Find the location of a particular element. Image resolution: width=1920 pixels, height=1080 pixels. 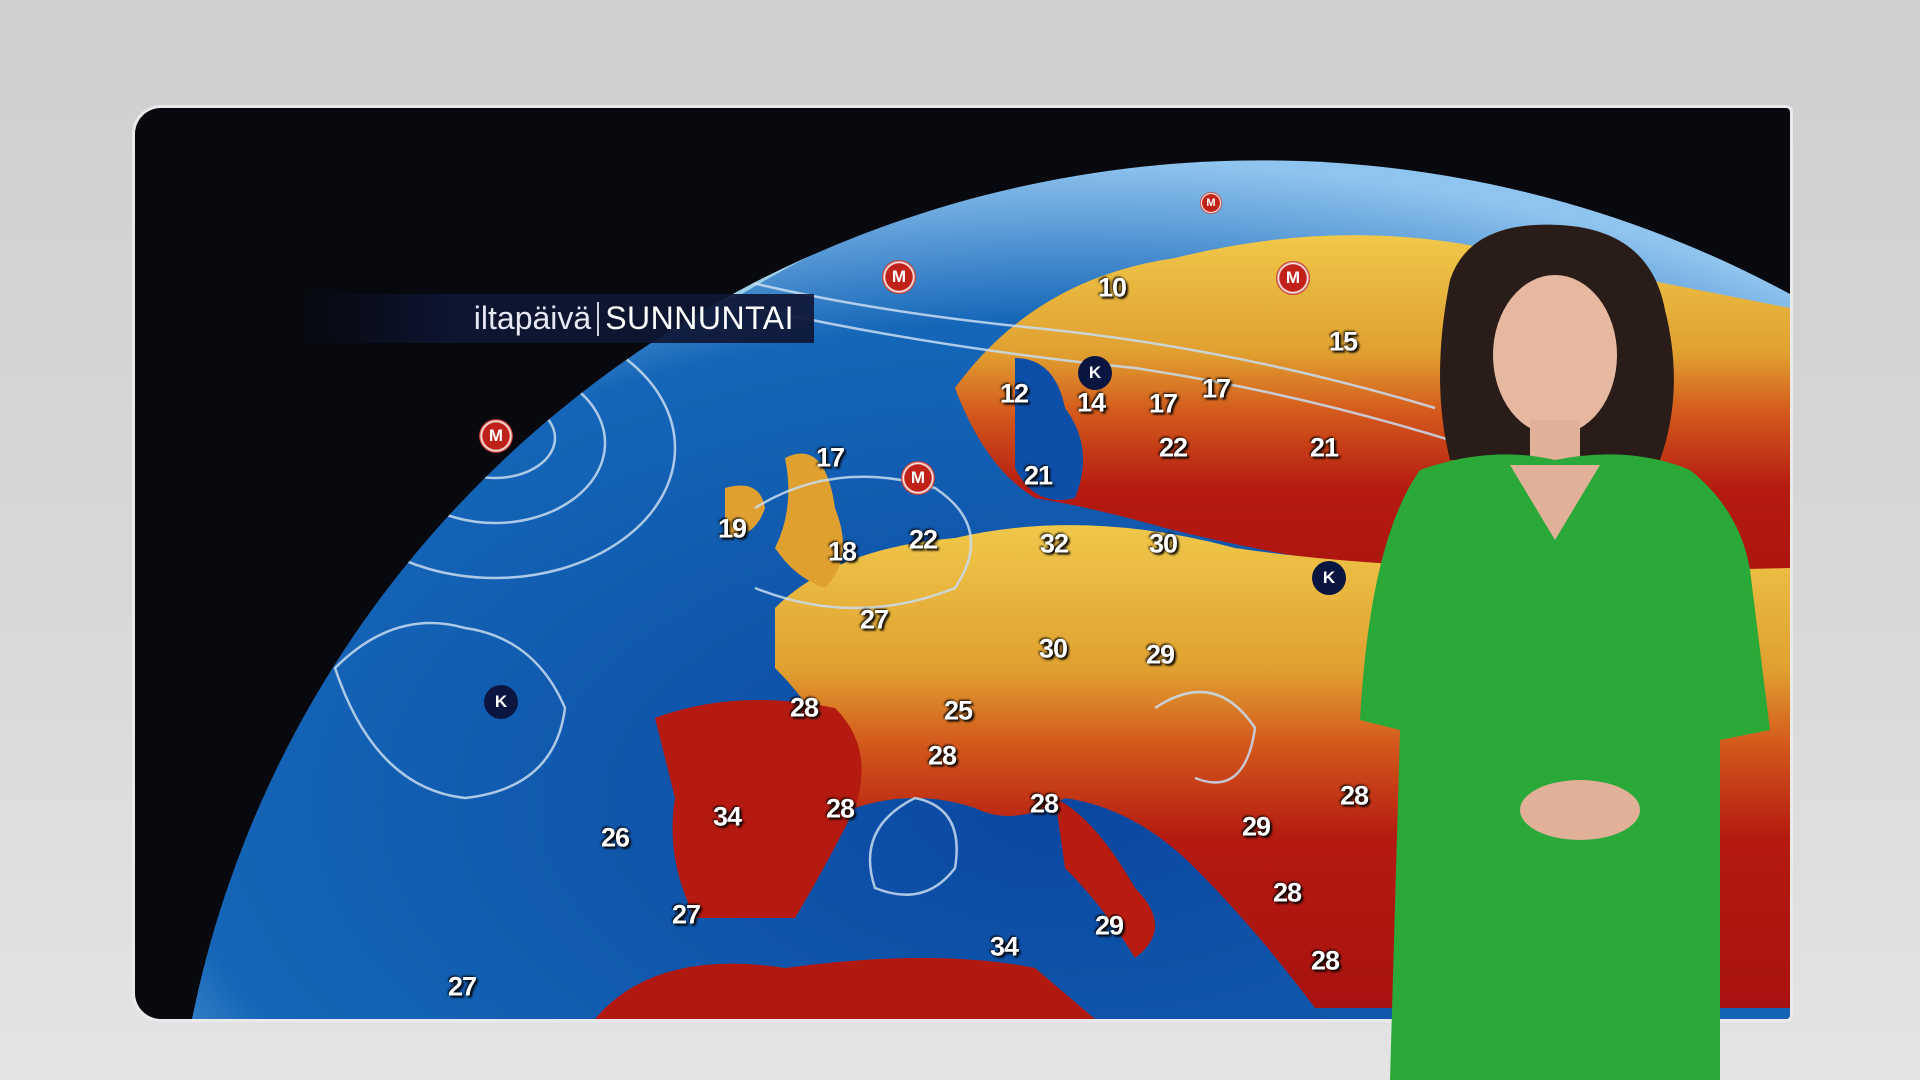

italy is located at coordinates (1105, 878).